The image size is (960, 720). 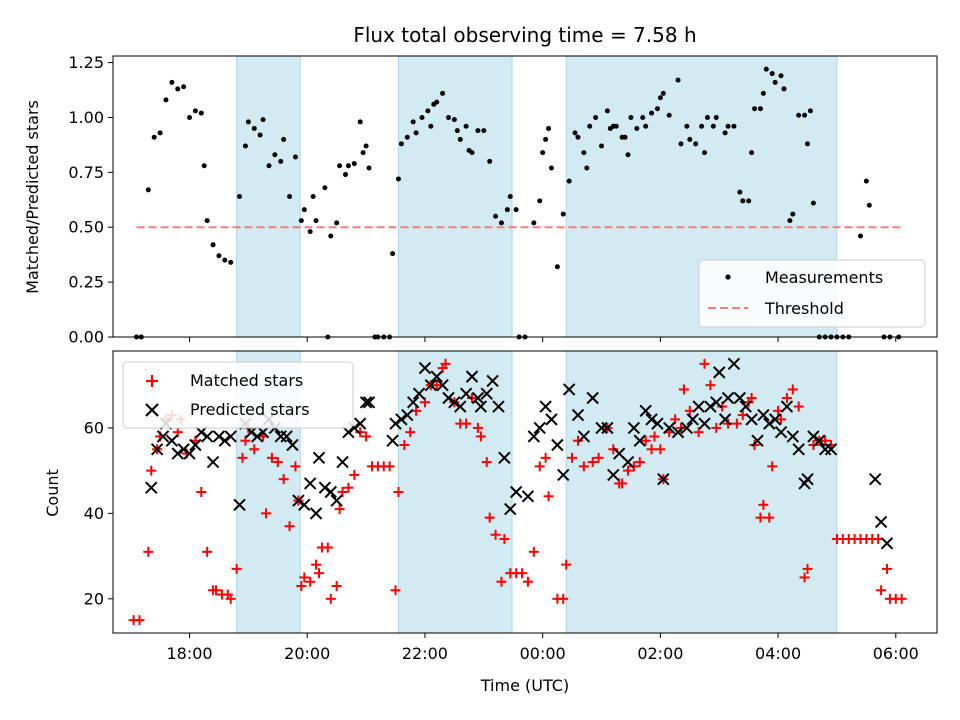 I want to click on x-tick-label: 06:00, so click(x=896, y=653).